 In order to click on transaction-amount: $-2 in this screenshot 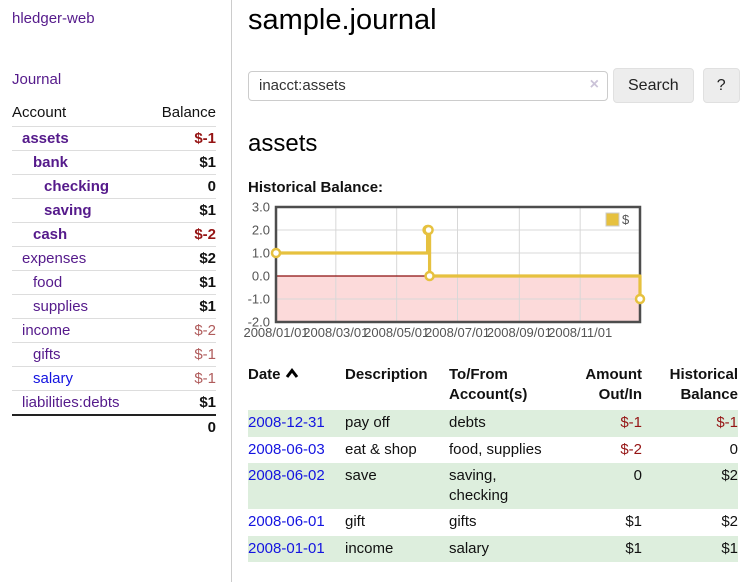, I will do `click(631, 449)`.